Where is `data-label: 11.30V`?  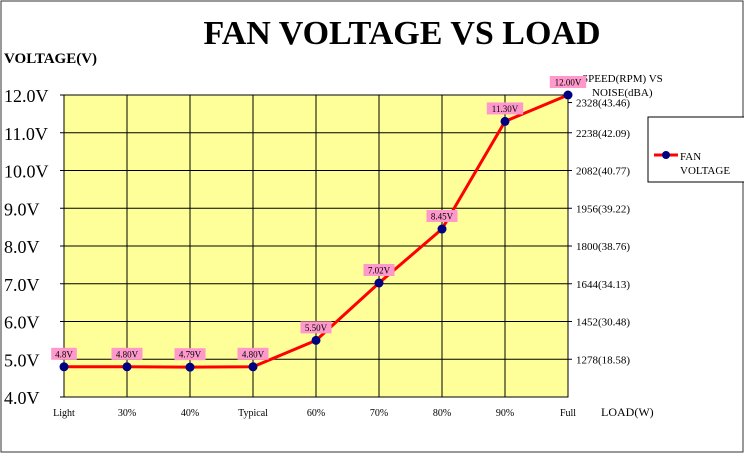 data-label: 11.30V is located at coordinates (505, 109).